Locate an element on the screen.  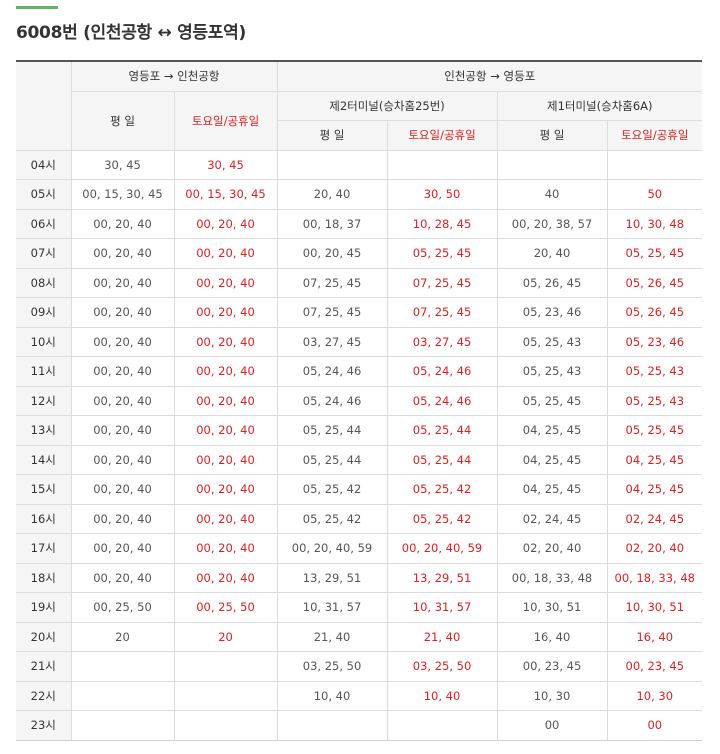
hour-label: 21시 is located at coordinates (44, 666).